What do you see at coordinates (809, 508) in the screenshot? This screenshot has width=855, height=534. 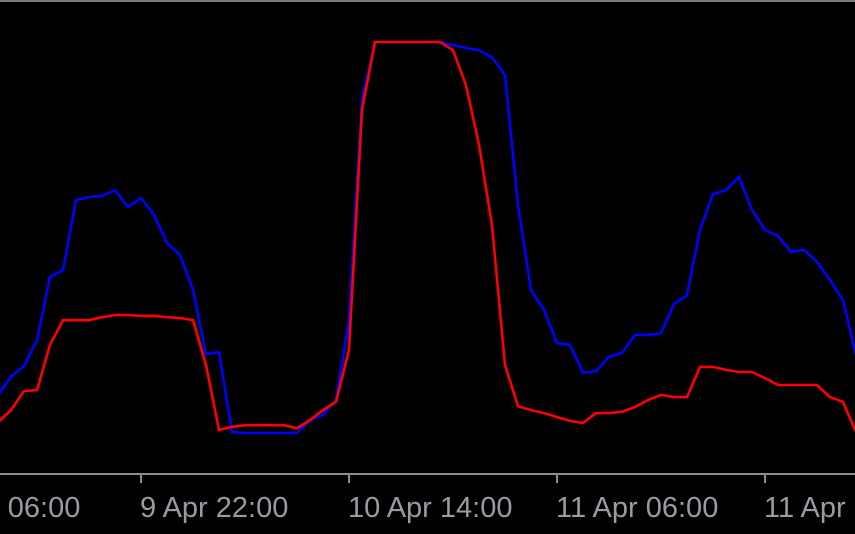 I see `x-tick-label: 11 Apr 22:00` at bounding box center [809, 508].